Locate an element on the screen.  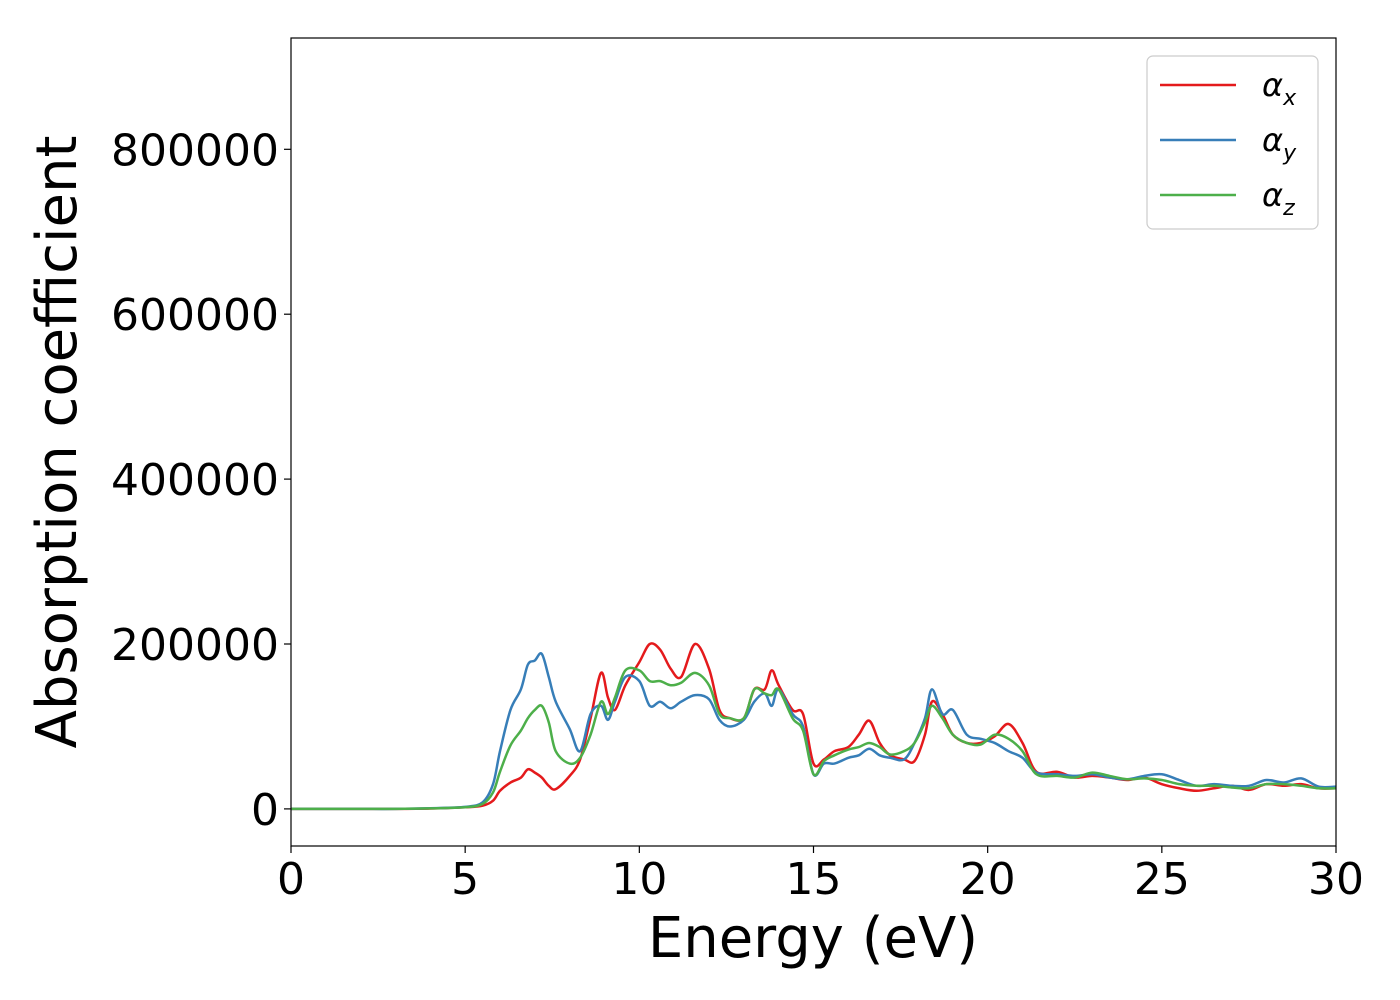
y-tick-label: 0 is located at coordinates (265, 810).